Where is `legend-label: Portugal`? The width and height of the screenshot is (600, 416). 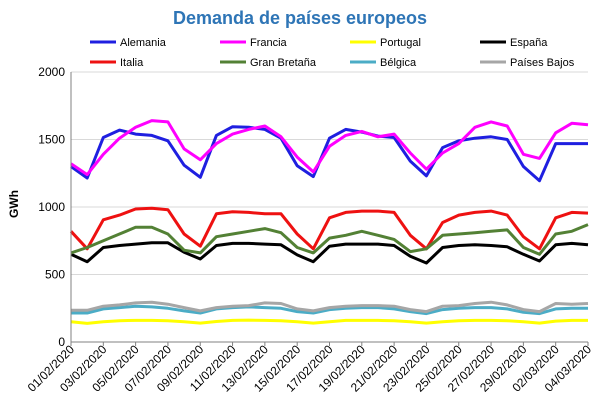
legend-label: Portugal is located at coordinates (400, 43).